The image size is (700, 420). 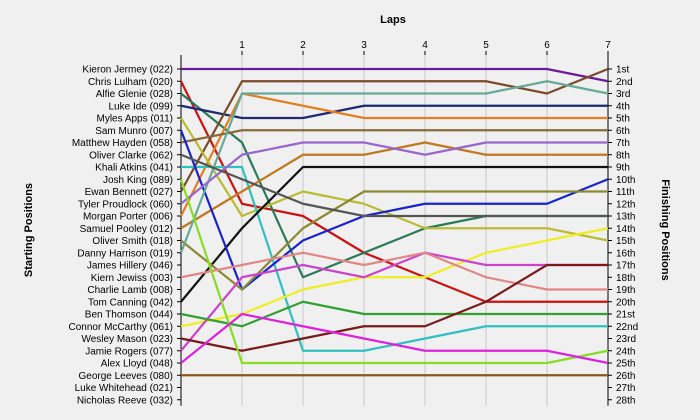 What do you see at coordinates (625, 278) in the screenshot?
I see `finish-position-label: 18th` at bounding box center [625, 278].